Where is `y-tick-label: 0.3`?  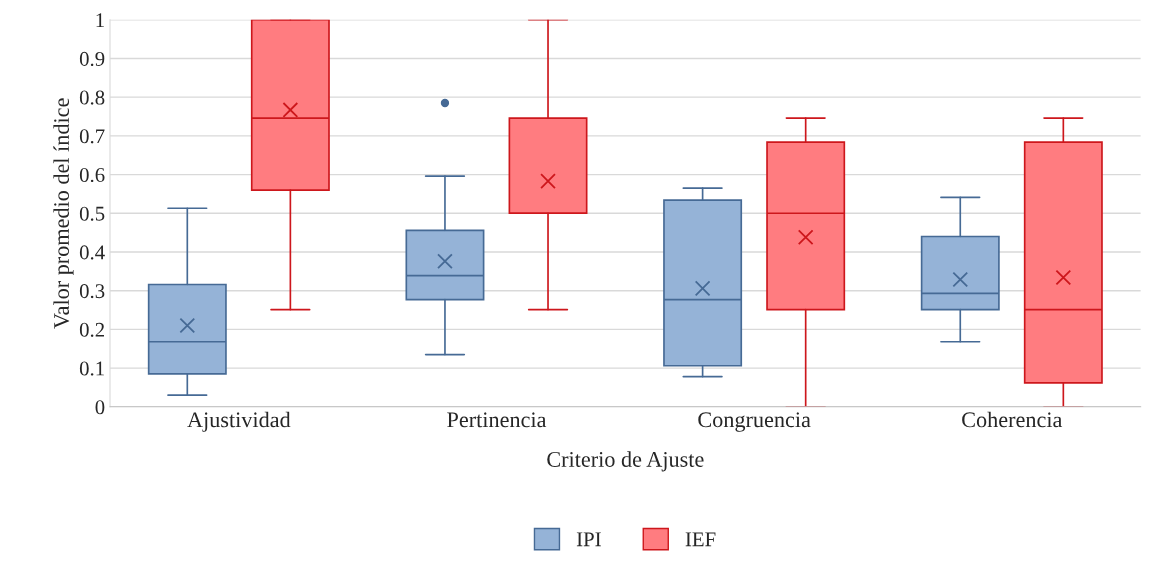
y-tick-label: 0.3 is located at coordinates (92, 291).